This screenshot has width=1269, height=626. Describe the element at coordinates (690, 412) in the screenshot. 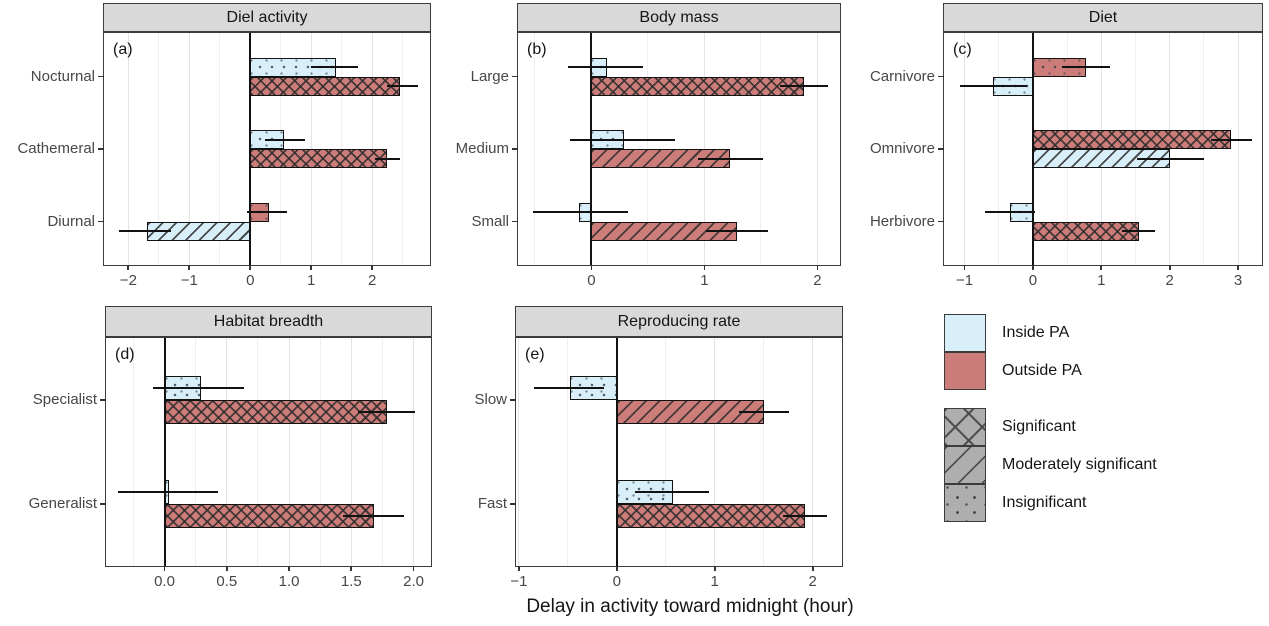

I see `bar-slow-outside-pa` at that location.